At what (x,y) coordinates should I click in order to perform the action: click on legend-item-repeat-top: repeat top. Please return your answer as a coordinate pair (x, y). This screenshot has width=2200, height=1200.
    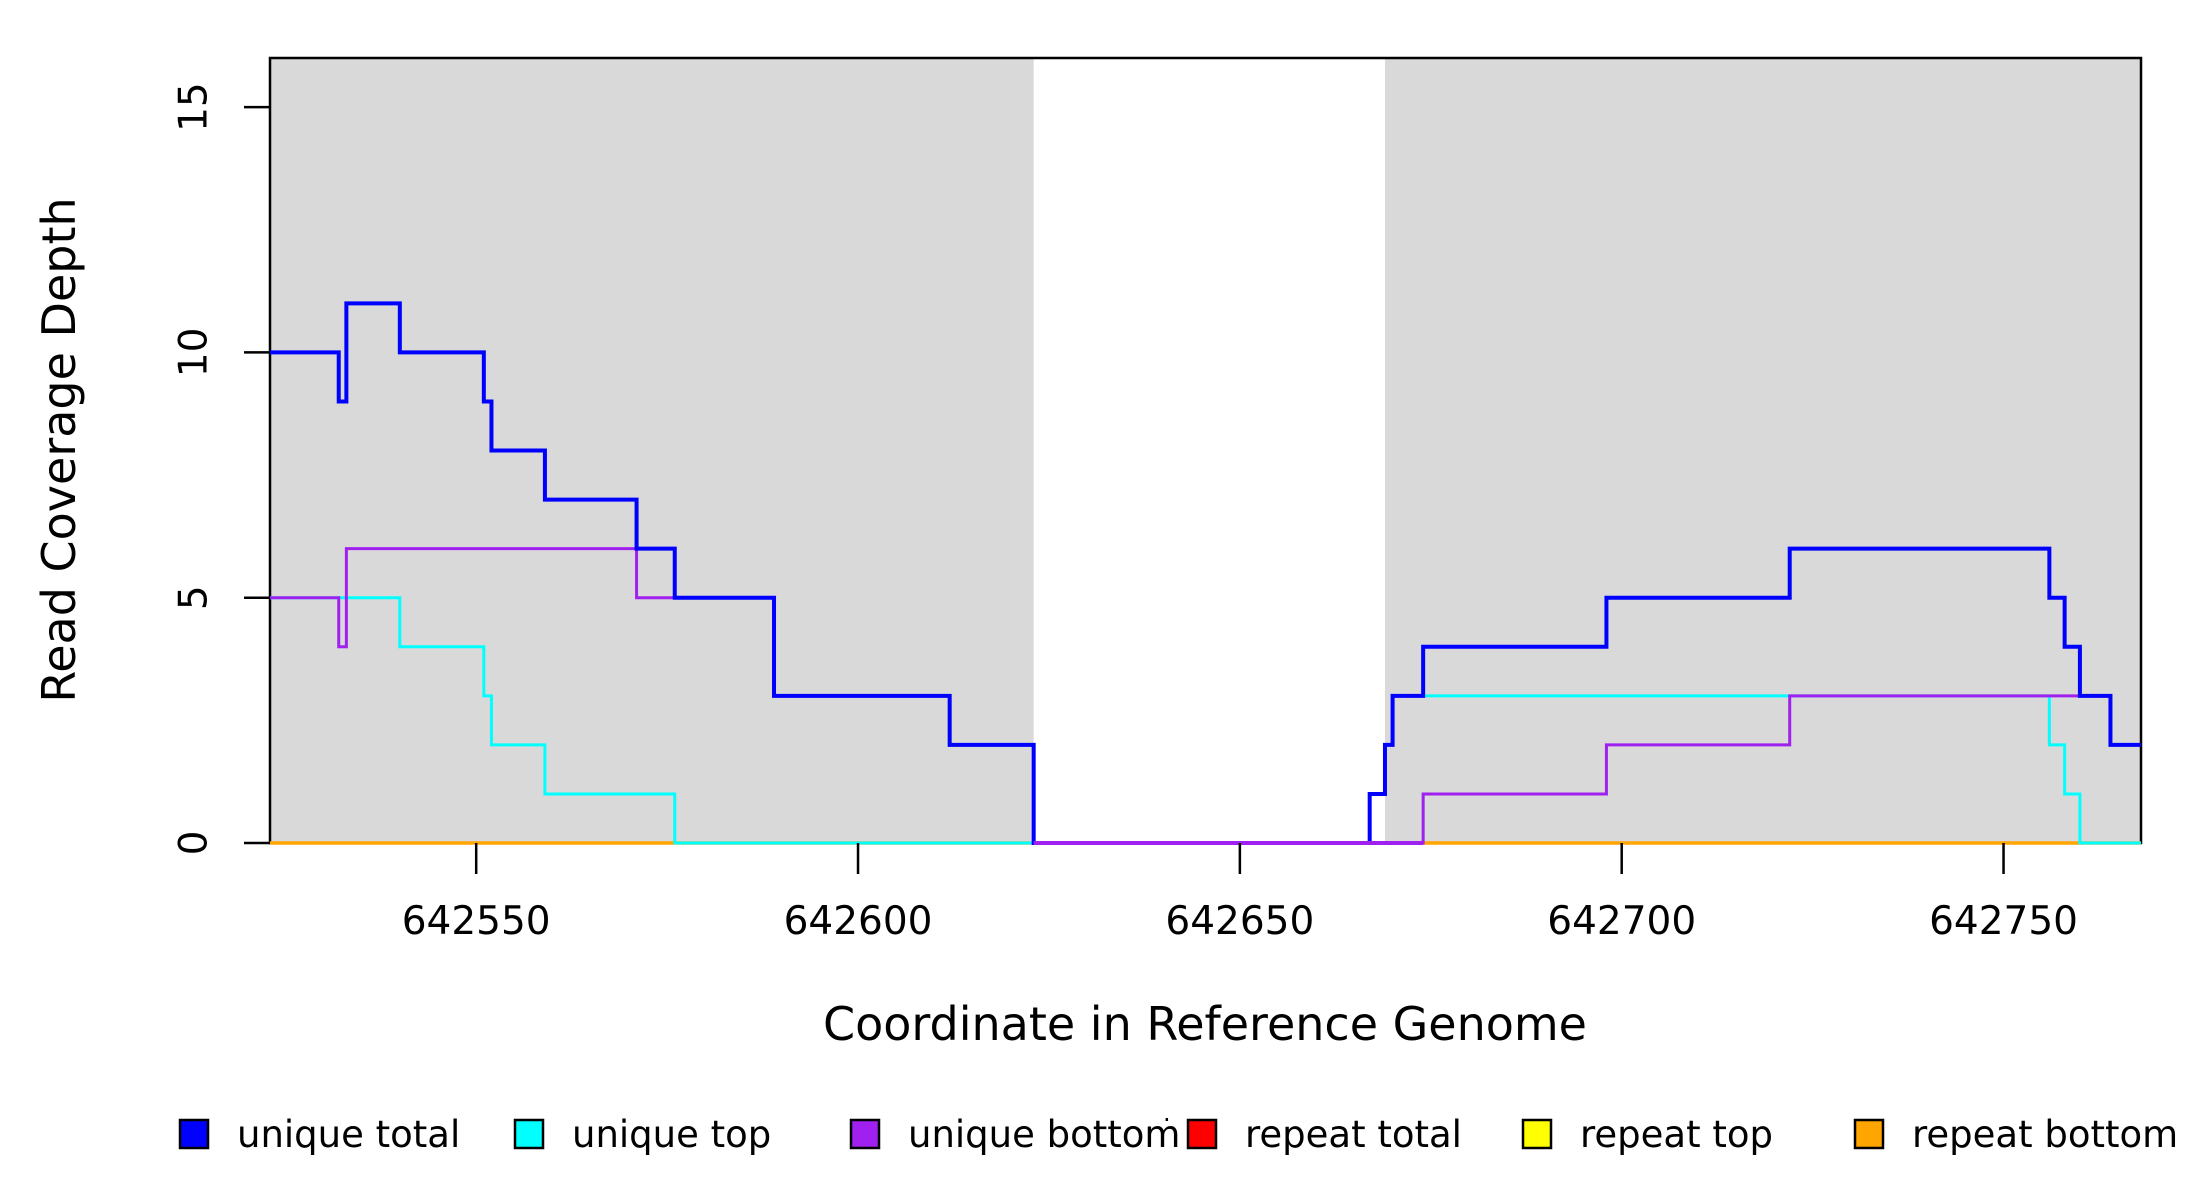
    Looking at the image, I should click on (1647, 1134).